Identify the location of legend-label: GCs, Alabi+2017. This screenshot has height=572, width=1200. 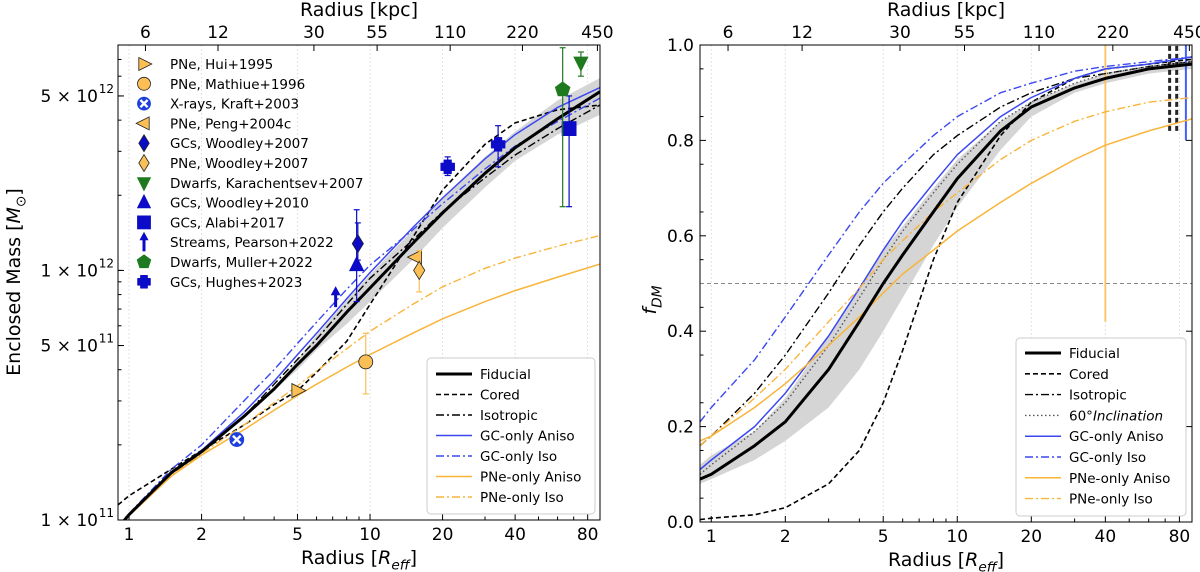
(227, 223).